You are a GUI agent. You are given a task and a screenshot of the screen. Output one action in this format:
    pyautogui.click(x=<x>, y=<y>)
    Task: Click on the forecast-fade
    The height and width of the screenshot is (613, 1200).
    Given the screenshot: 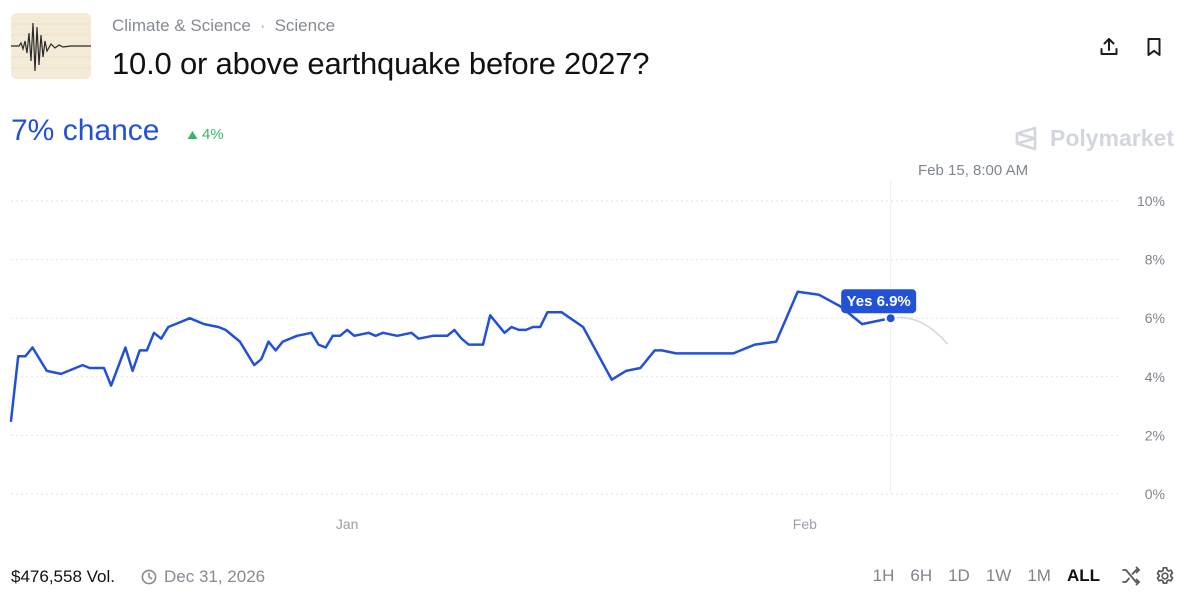 What is the action you would take?
    pyautogui.click(x=919, y=330)
    